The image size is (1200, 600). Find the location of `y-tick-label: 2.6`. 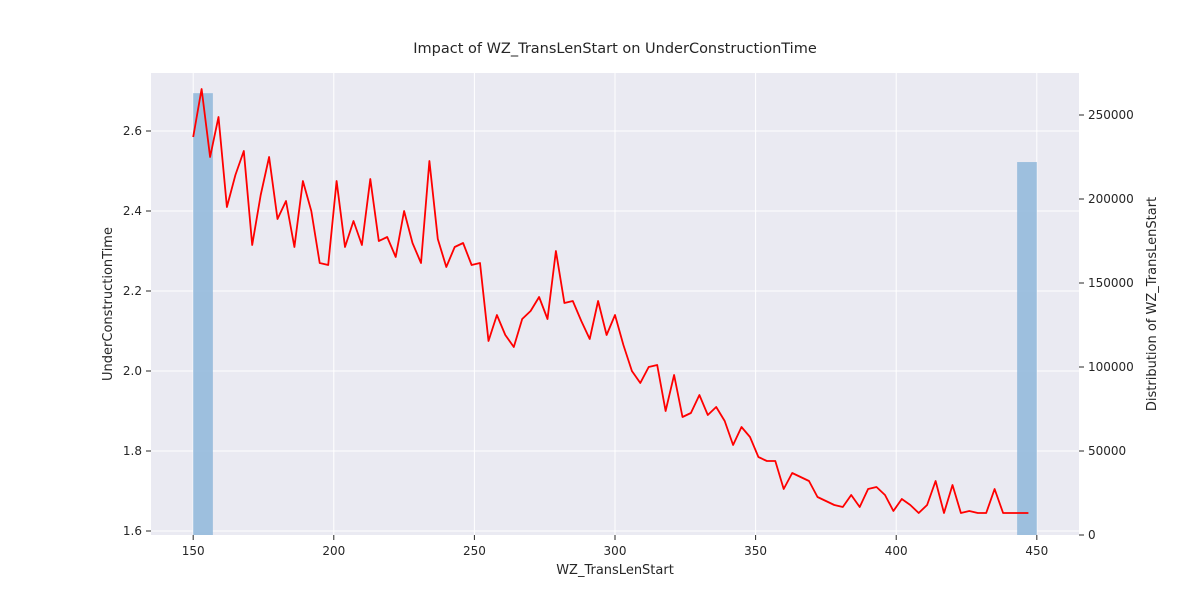

y-tick-label: 2.6 is located at coordinates (132, 131).